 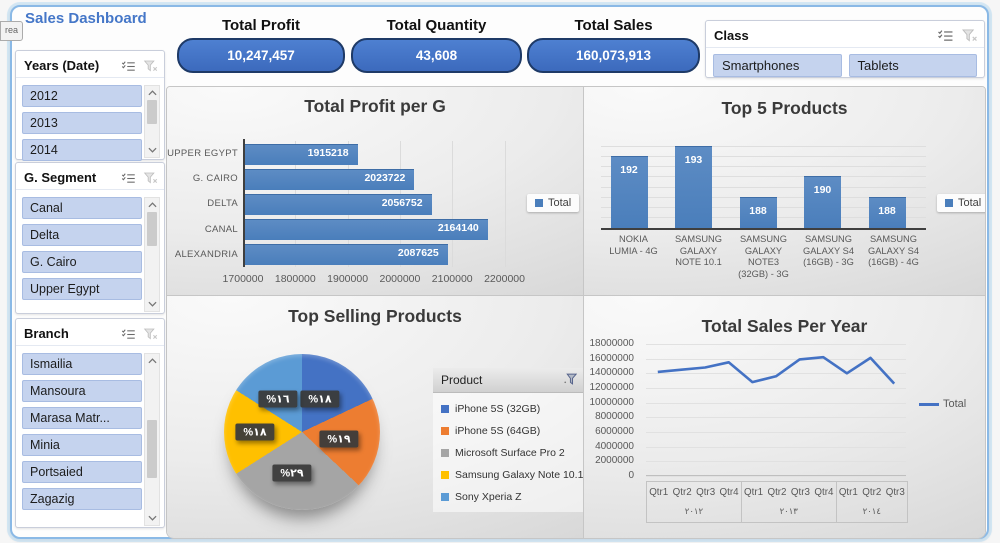 I want to click on category-label: NOKIA LUMIA - 4G, so click(x=633, y=245).